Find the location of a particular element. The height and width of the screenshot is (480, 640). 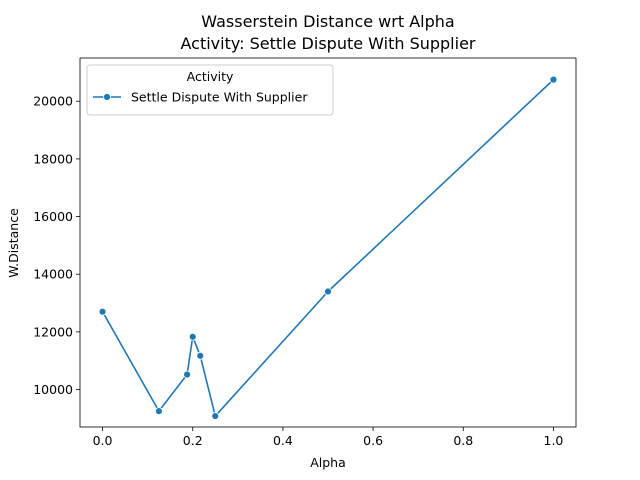

y-axis-label: W.Distance is located at coordinates (13, 243).